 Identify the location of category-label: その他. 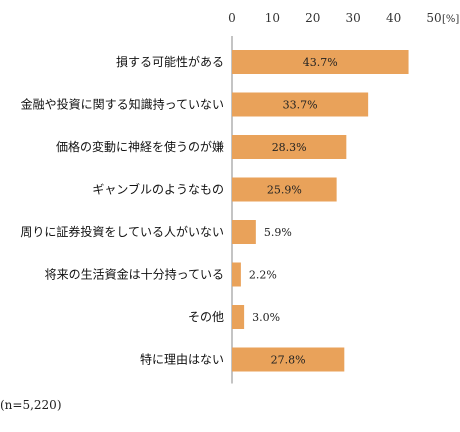
(206, 317).